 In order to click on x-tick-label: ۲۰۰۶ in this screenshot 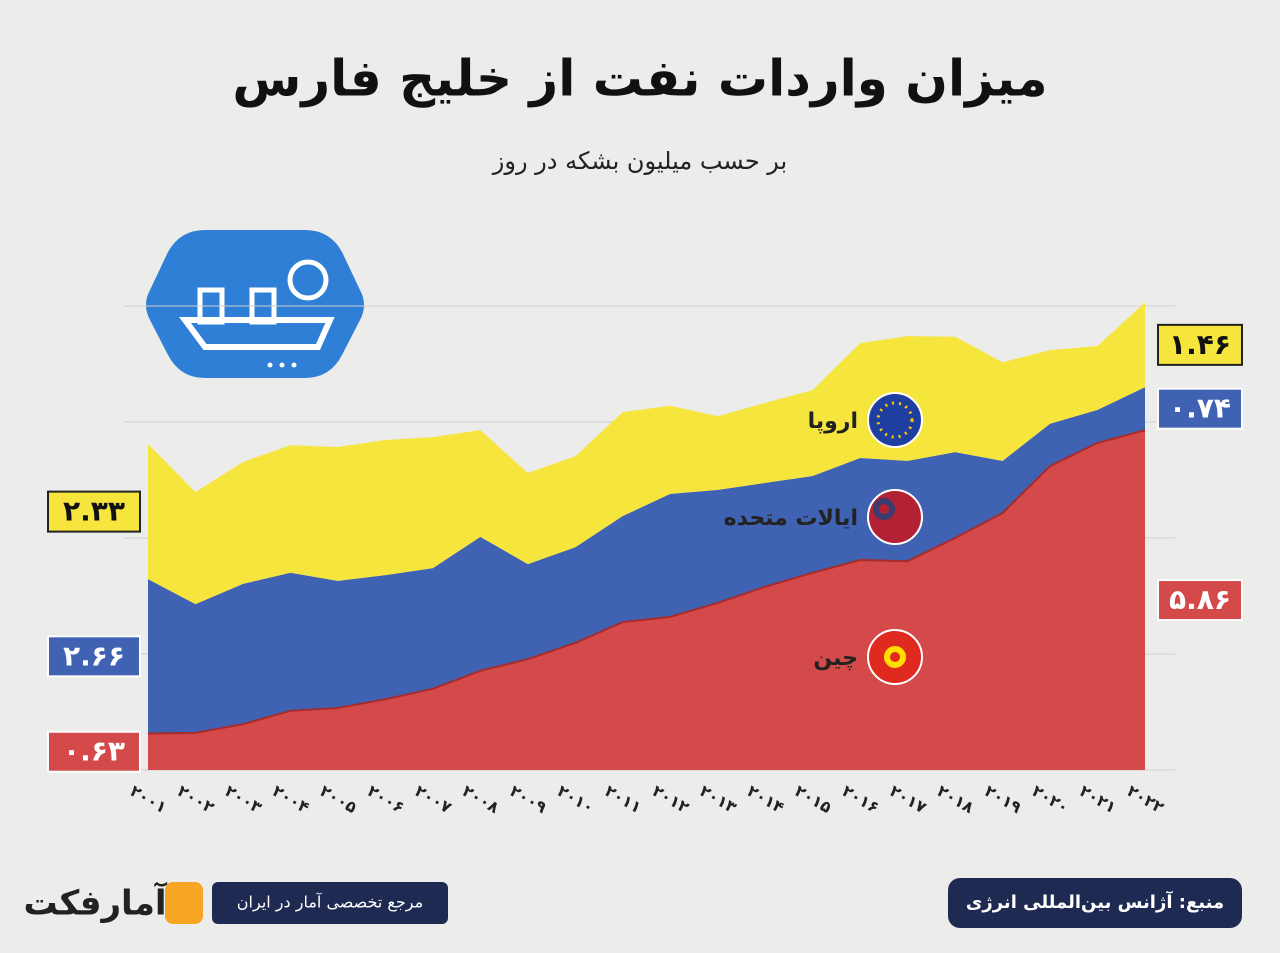, I will do `click(385, 799)`.